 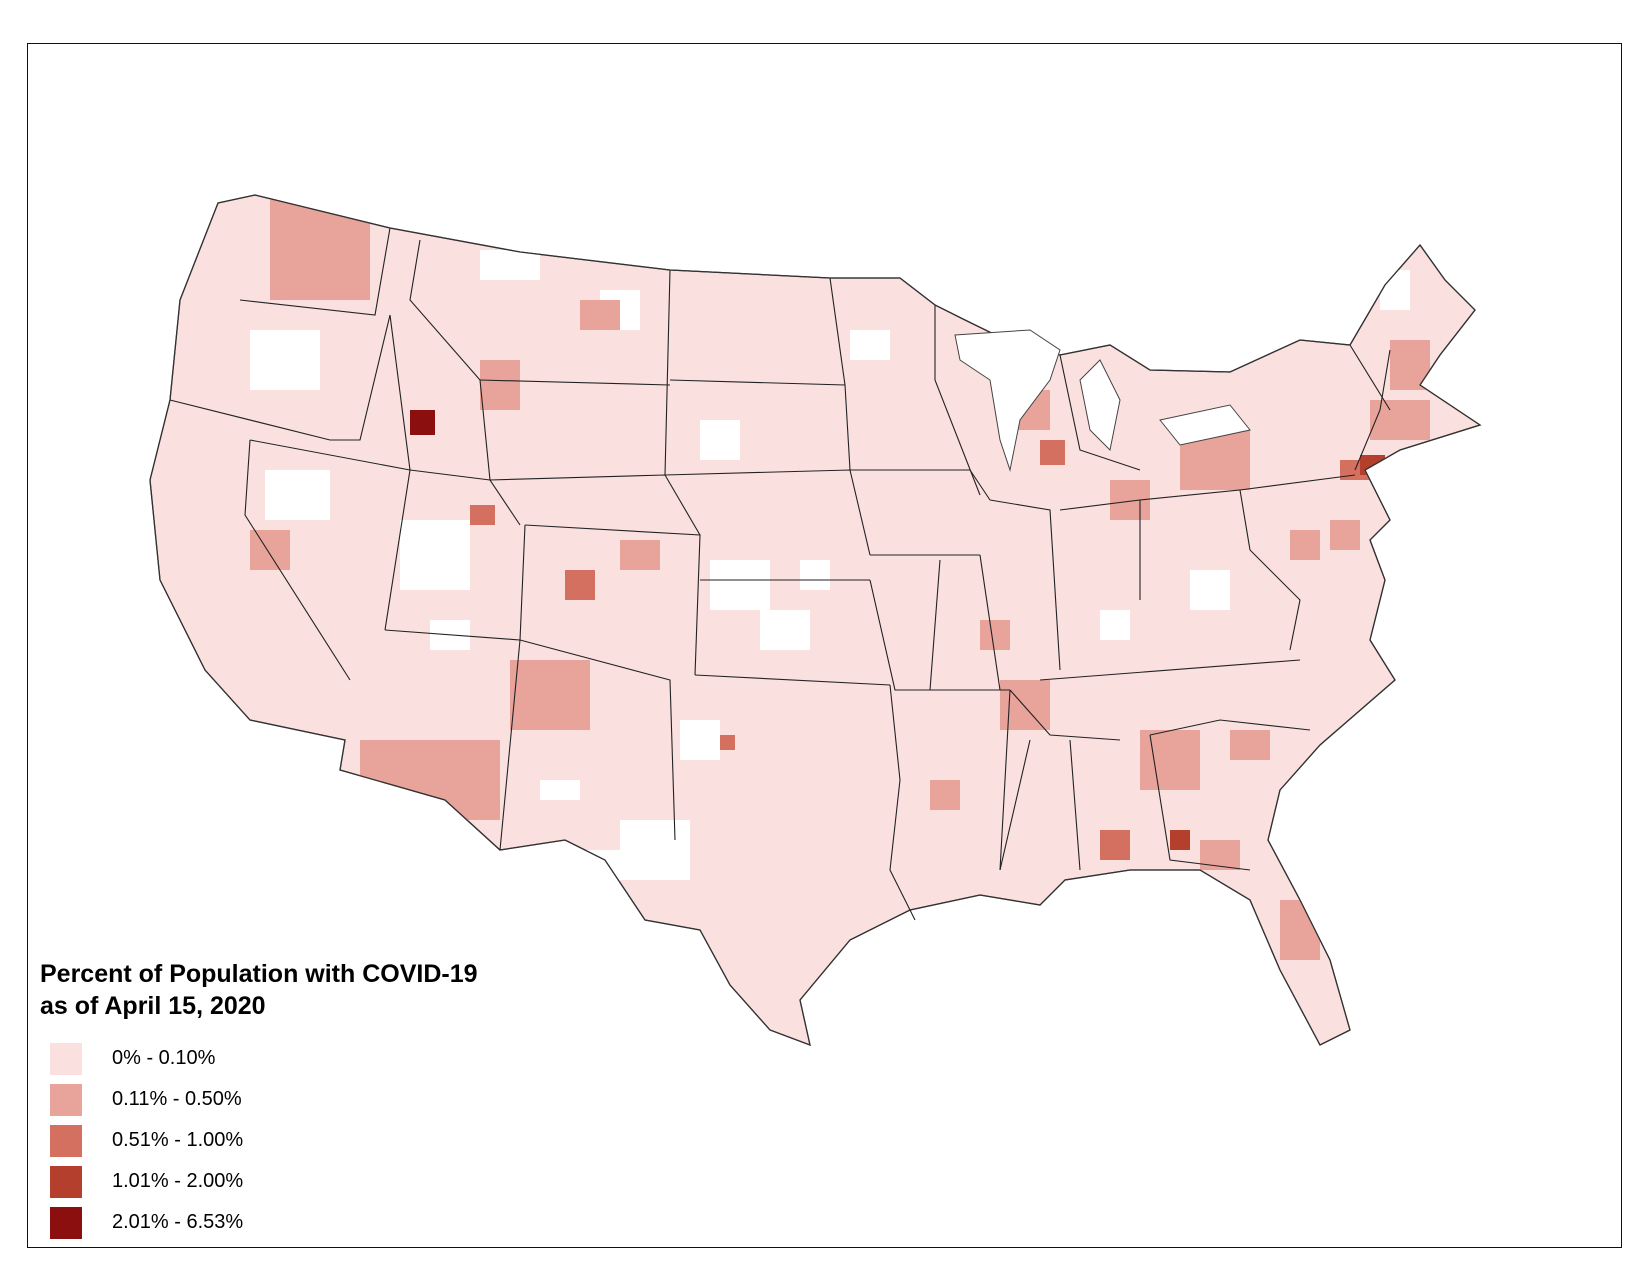 I want to click on legend-title-line-1: Percent of Population with COVID-19, so click(x=259, y=974).